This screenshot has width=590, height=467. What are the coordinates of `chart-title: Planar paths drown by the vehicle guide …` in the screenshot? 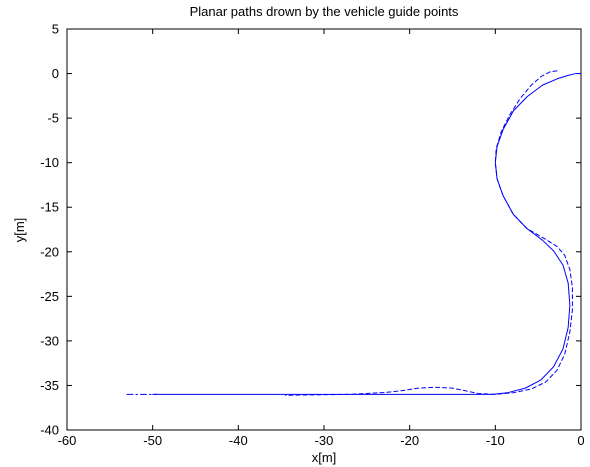 It's located at (324, 11).